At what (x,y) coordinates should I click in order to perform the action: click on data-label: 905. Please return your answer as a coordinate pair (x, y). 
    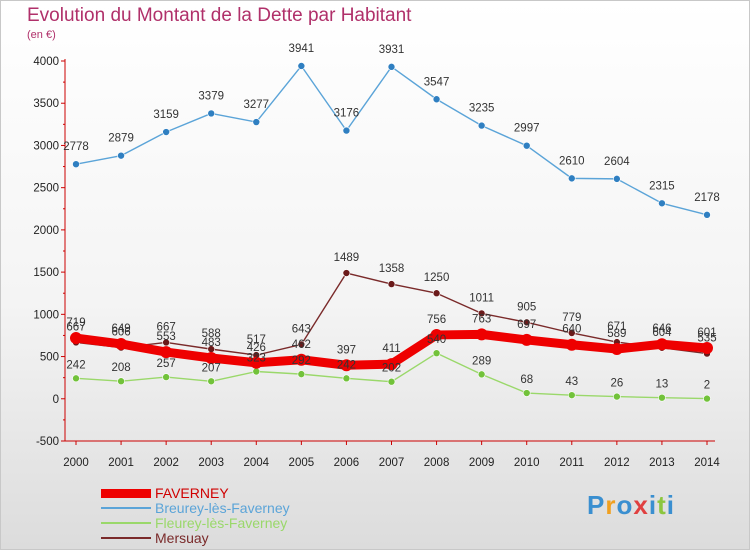
    Looking at the image, I should click on (526, 307).